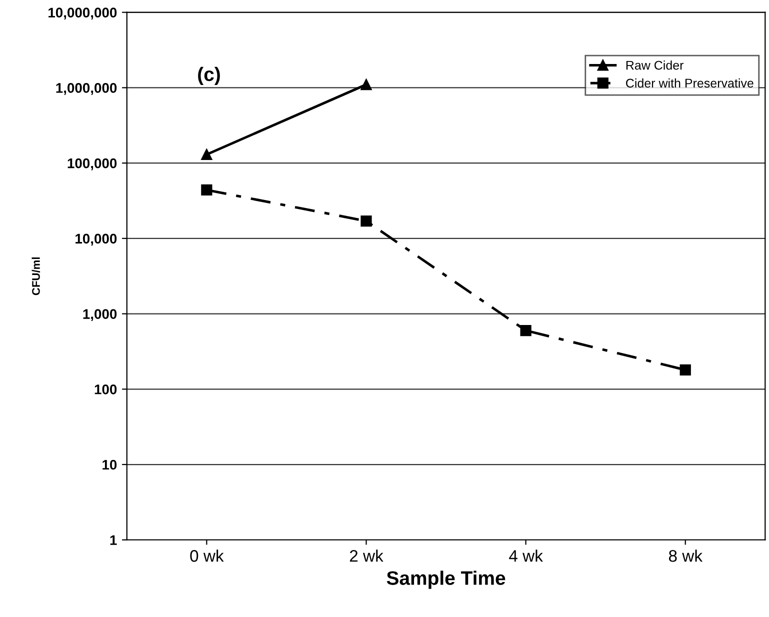  What do you see at coordinates (690, 83) in the screenshot?
I see `legend-label: Cider with Preservative` at bounding box center [690, 83].